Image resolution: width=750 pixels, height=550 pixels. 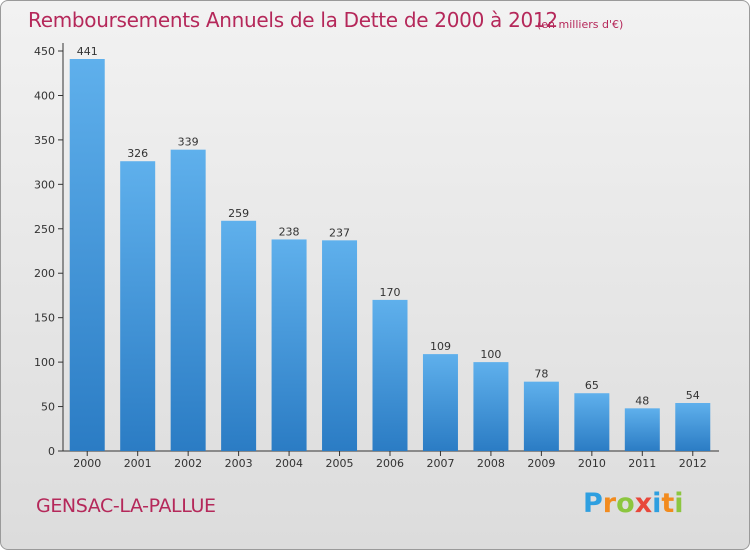 I want to click on x-tick-label: 2010, so click(x=592, y=463).